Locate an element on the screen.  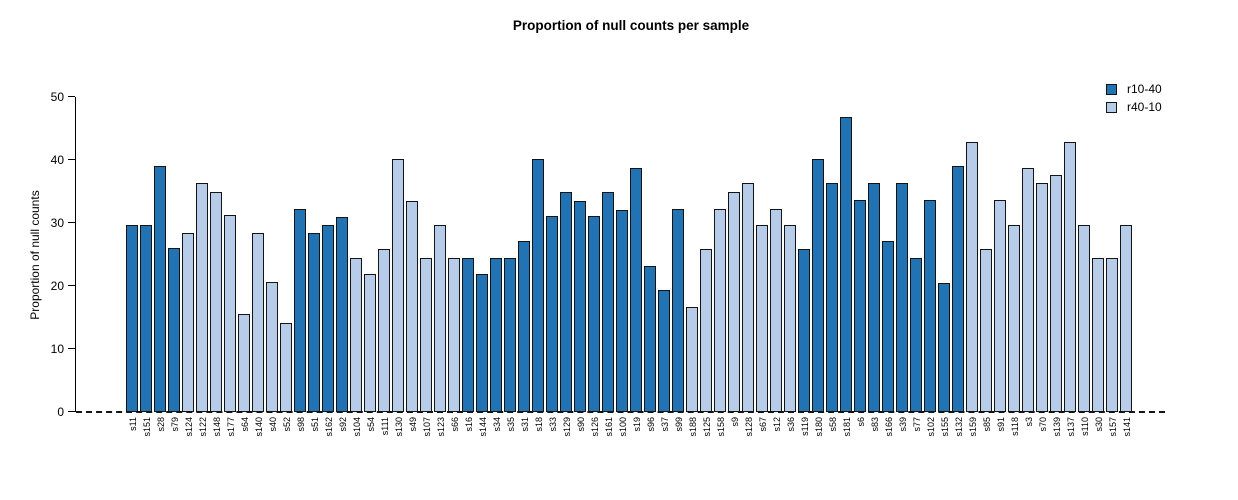
bar-s118 is located at coordinates (1014, 318).